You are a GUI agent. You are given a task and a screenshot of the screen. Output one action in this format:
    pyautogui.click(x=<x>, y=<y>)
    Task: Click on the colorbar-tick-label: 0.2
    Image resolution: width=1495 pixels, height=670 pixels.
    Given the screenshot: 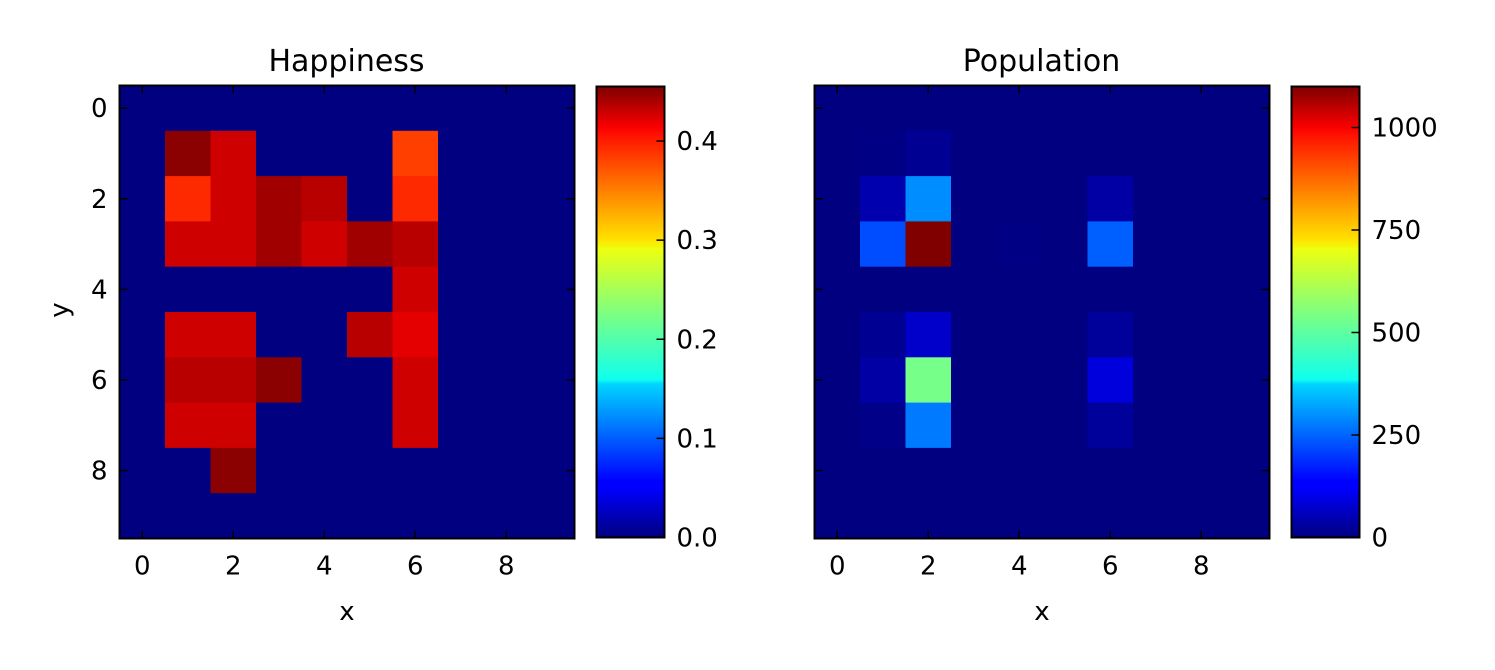 What is the action you would take?
    pyautogui.click(x=697, y=340)
    